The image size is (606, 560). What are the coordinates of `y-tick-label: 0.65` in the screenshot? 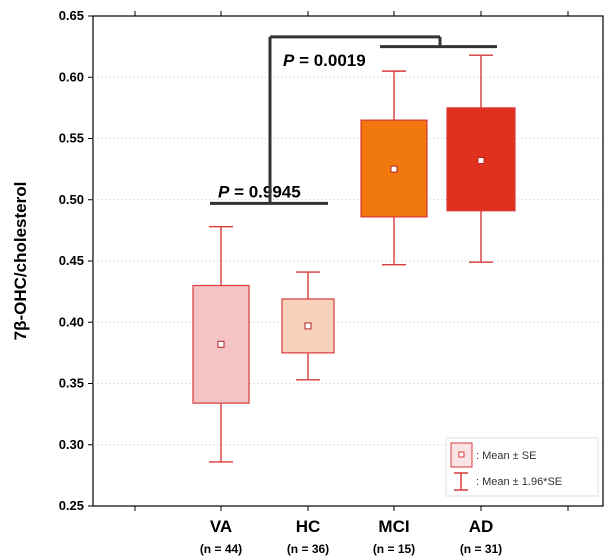 It's located at (71, 15).